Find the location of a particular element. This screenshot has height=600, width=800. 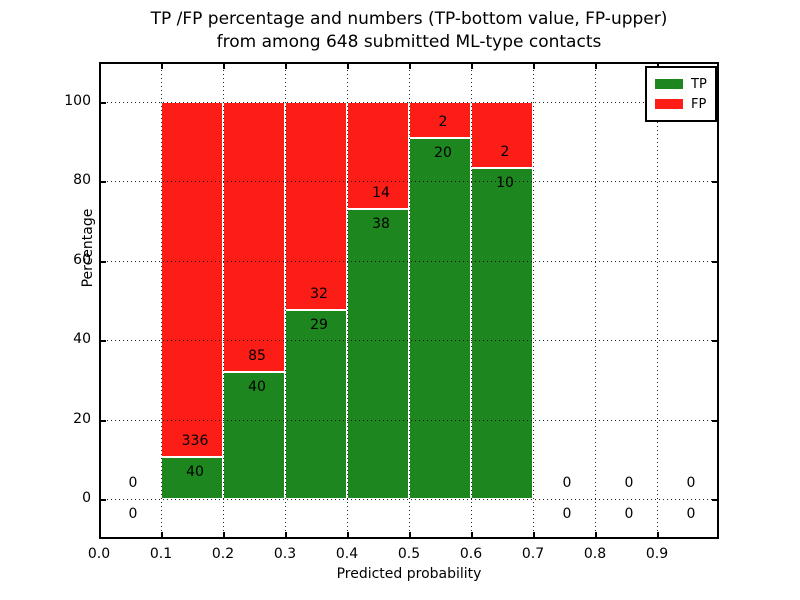

x-tick-label: 0.4 is located at coordinates (347, 554).